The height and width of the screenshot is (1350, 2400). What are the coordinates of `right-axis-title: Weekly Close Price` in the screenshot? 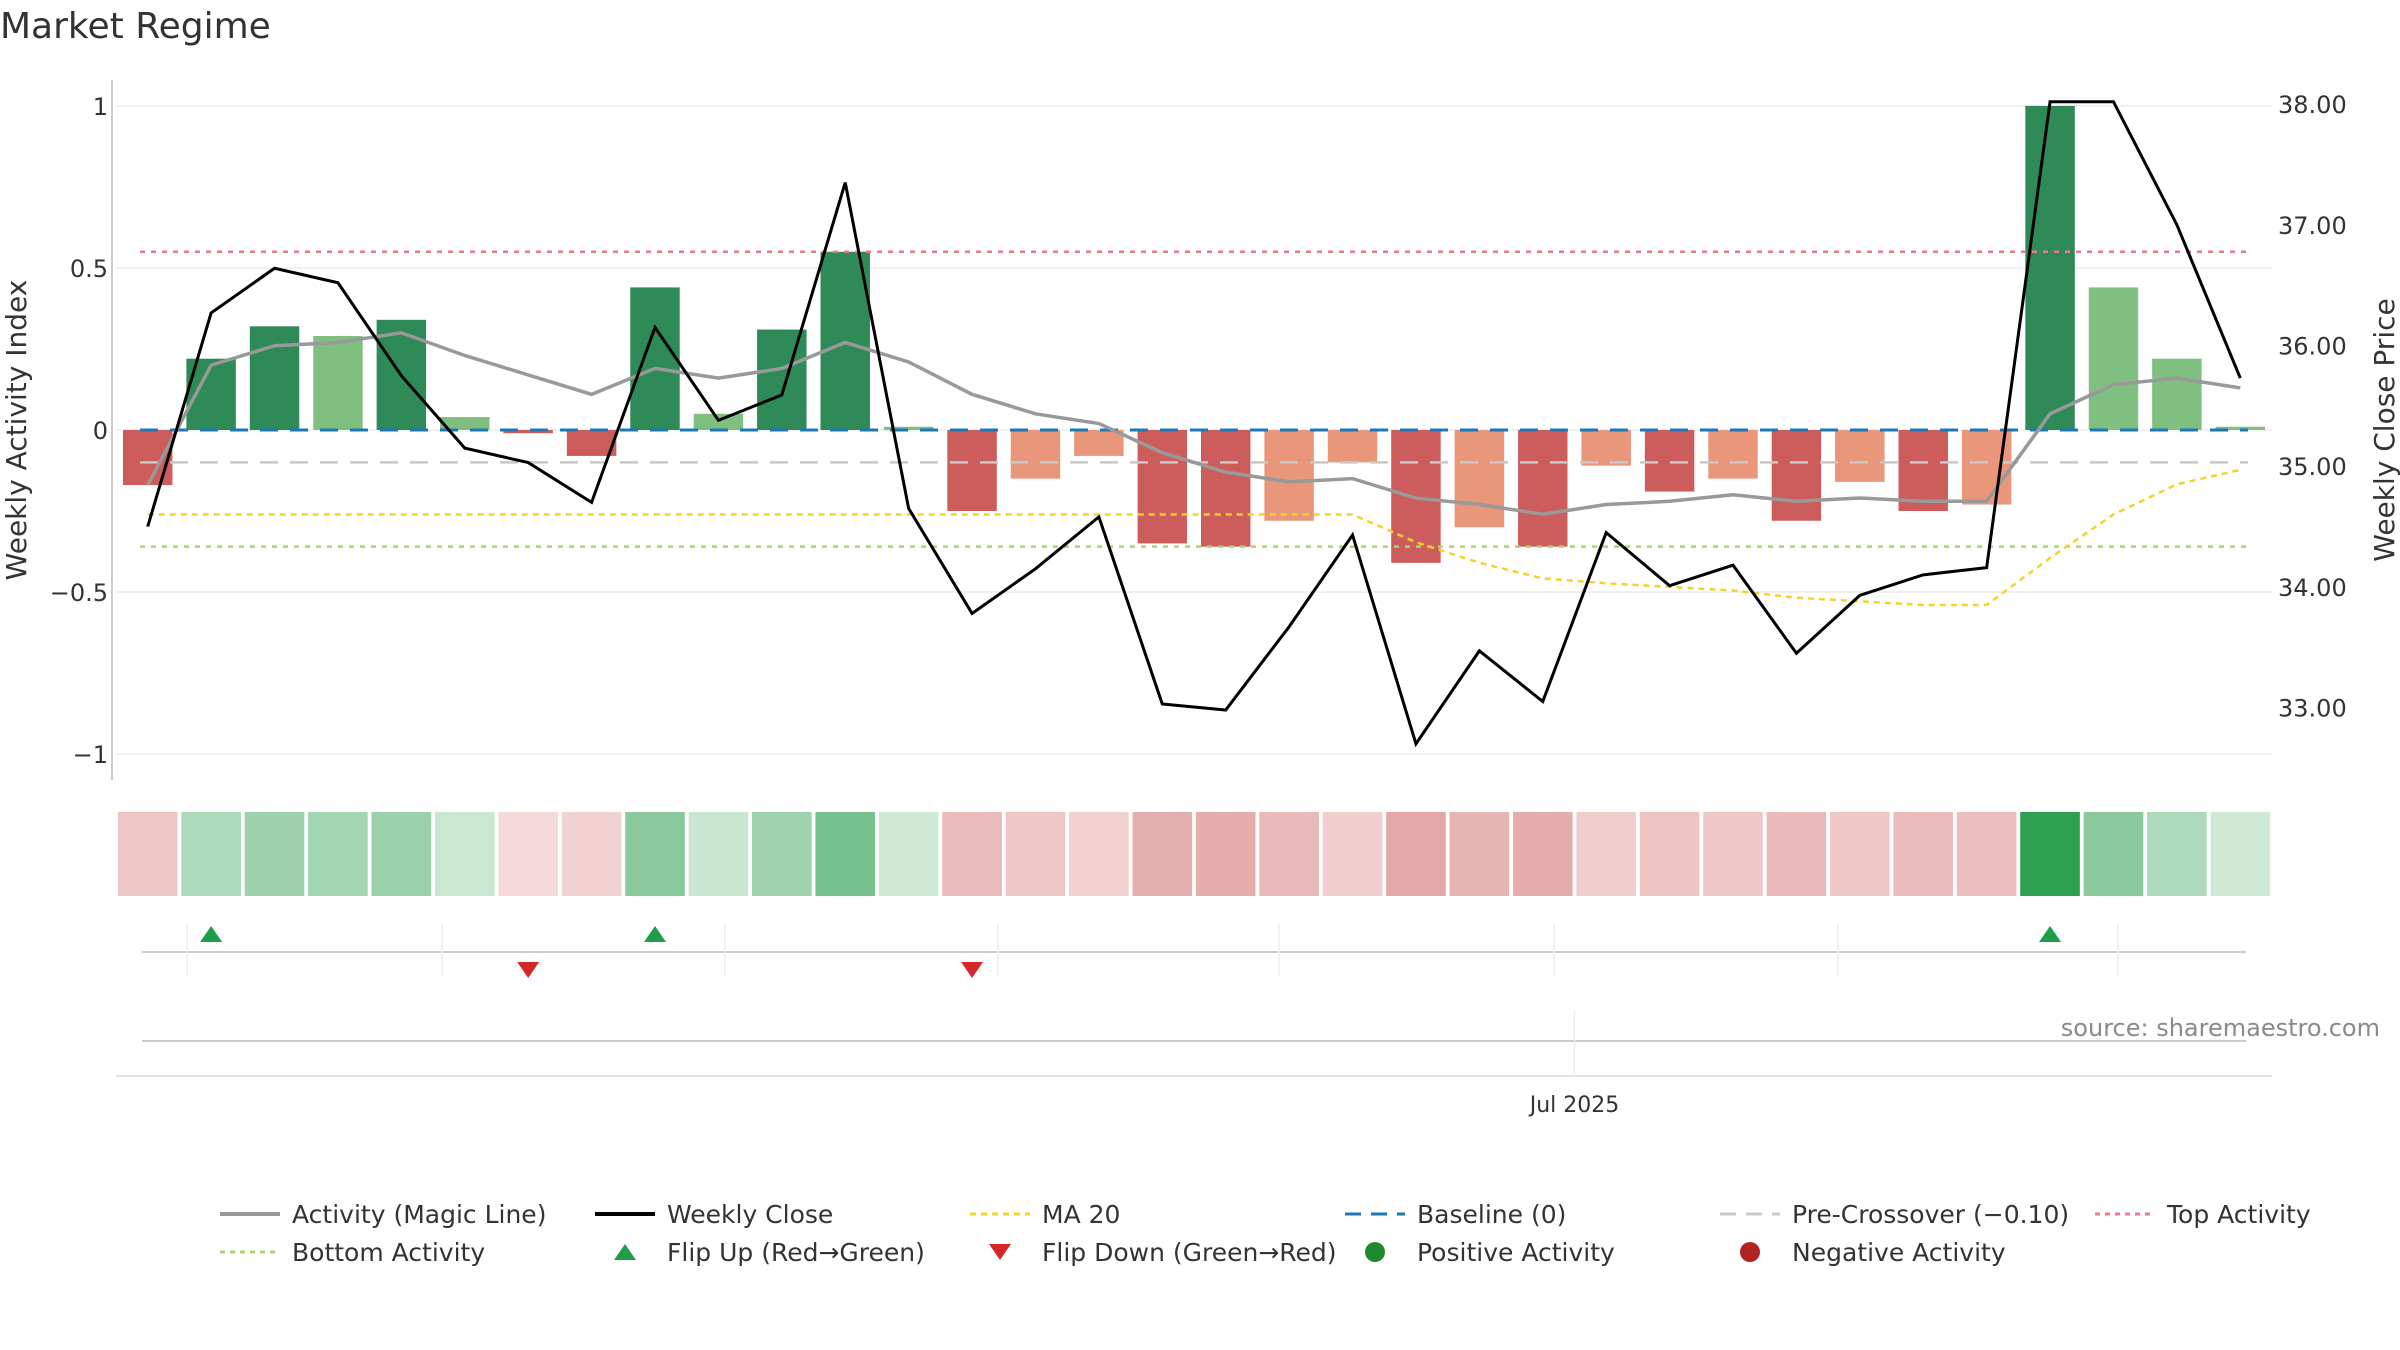 It's located at (2384, 429).